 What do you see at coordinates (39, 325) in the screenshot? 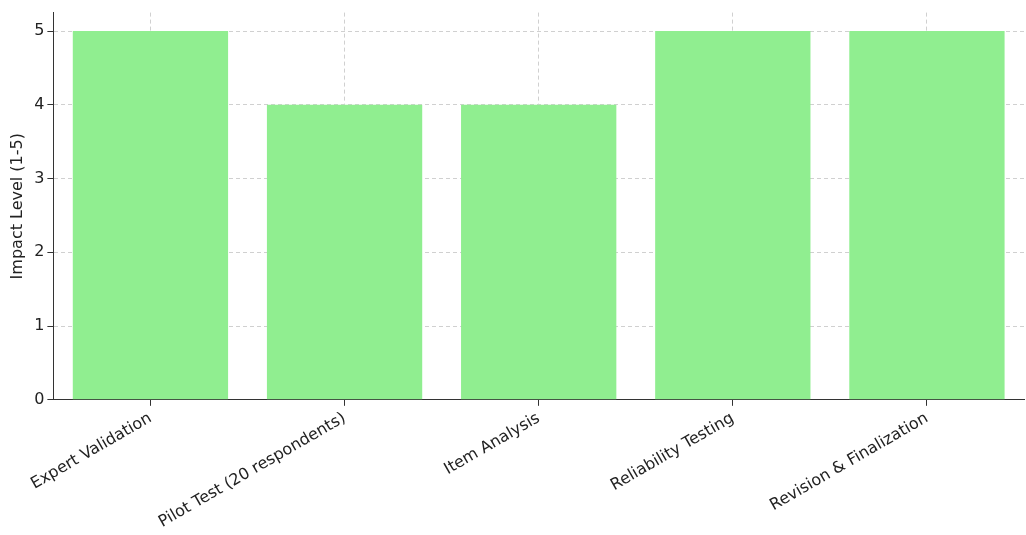
I see `y-tick-label: 1` at bounding box center [39, 325].